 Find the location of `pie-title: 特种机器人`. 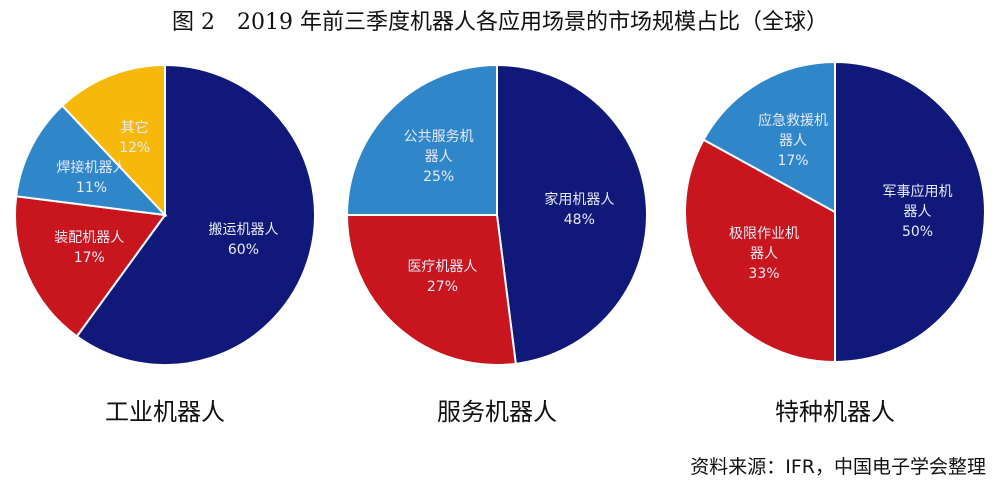

pie-title: 特种机器人 is located at coordinates (835, 412).